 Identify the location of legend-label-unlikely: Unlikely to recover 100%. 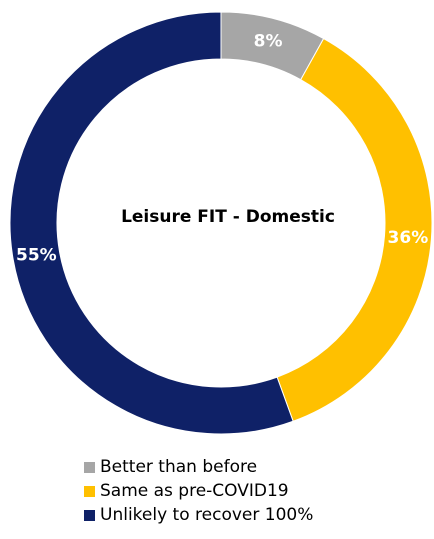
(207, 515).